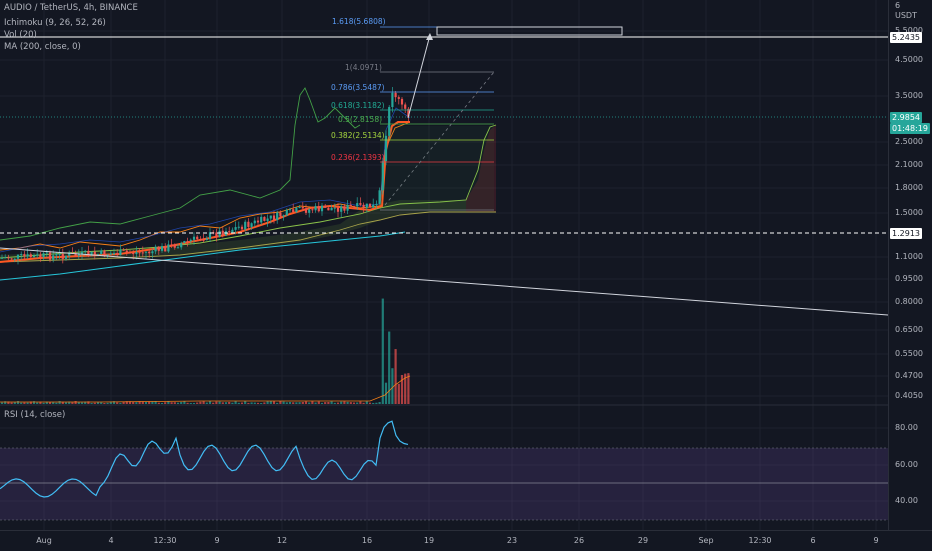  What do you see at coordinates (898, 5) in the screenshot?
I see `price-tick-top: 6` at bounding box center [898, 5].